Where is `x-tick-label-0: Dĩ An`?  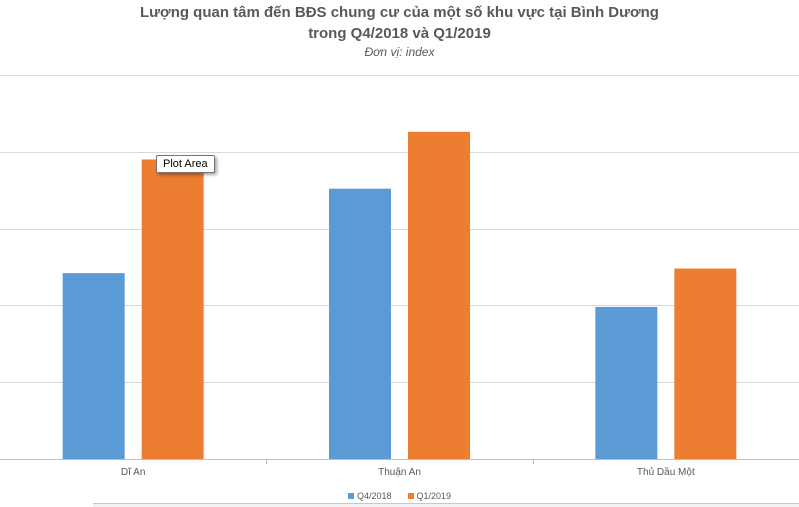
x-tick-label-0: Dĩ An is located at coordinates (133, 472).